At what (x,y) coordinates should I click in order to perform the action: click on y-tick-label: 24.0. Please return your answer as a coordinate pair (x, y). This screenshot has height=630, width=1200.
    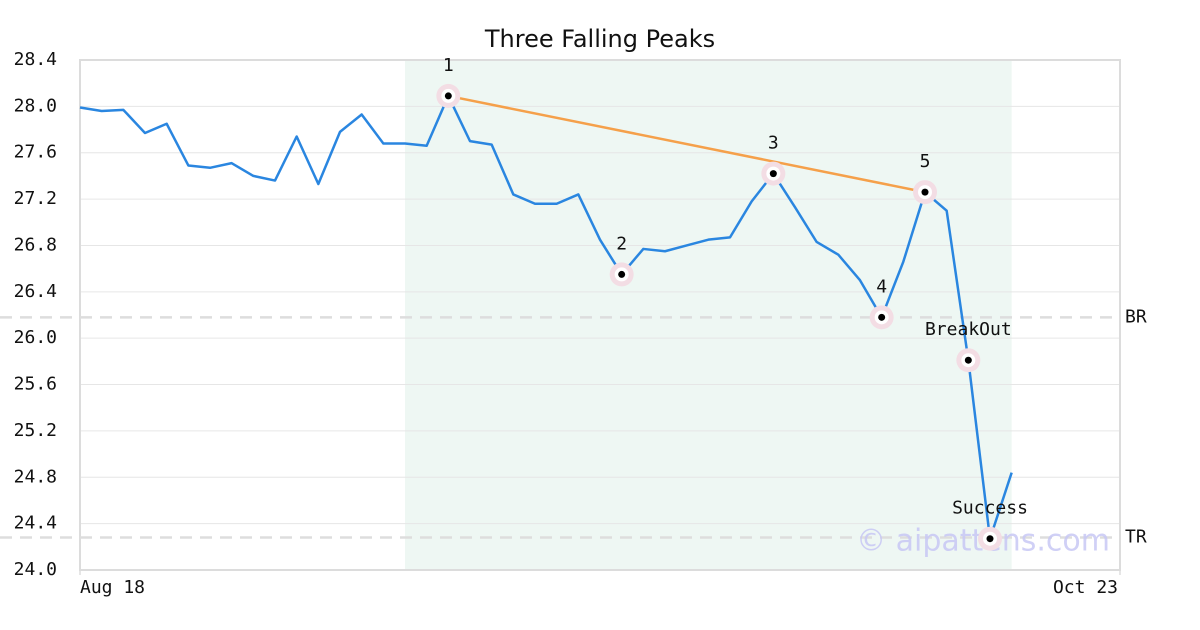
    Looking at the image, I should click on (35, 569).